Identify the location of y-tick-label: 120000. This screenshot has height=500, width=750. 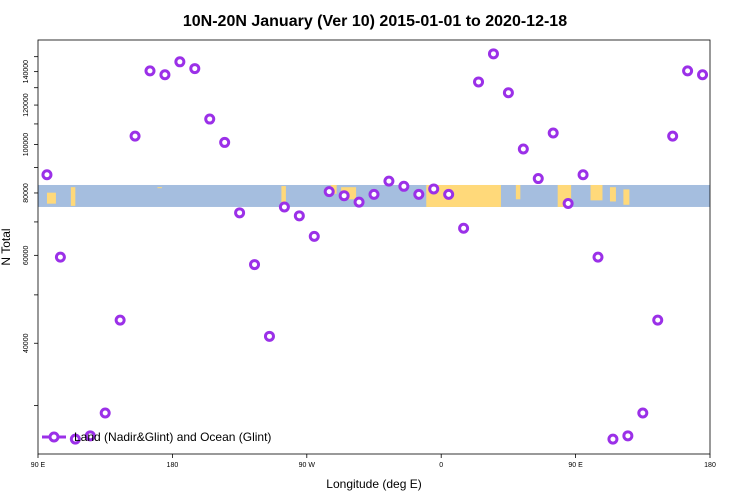
(26, 104).